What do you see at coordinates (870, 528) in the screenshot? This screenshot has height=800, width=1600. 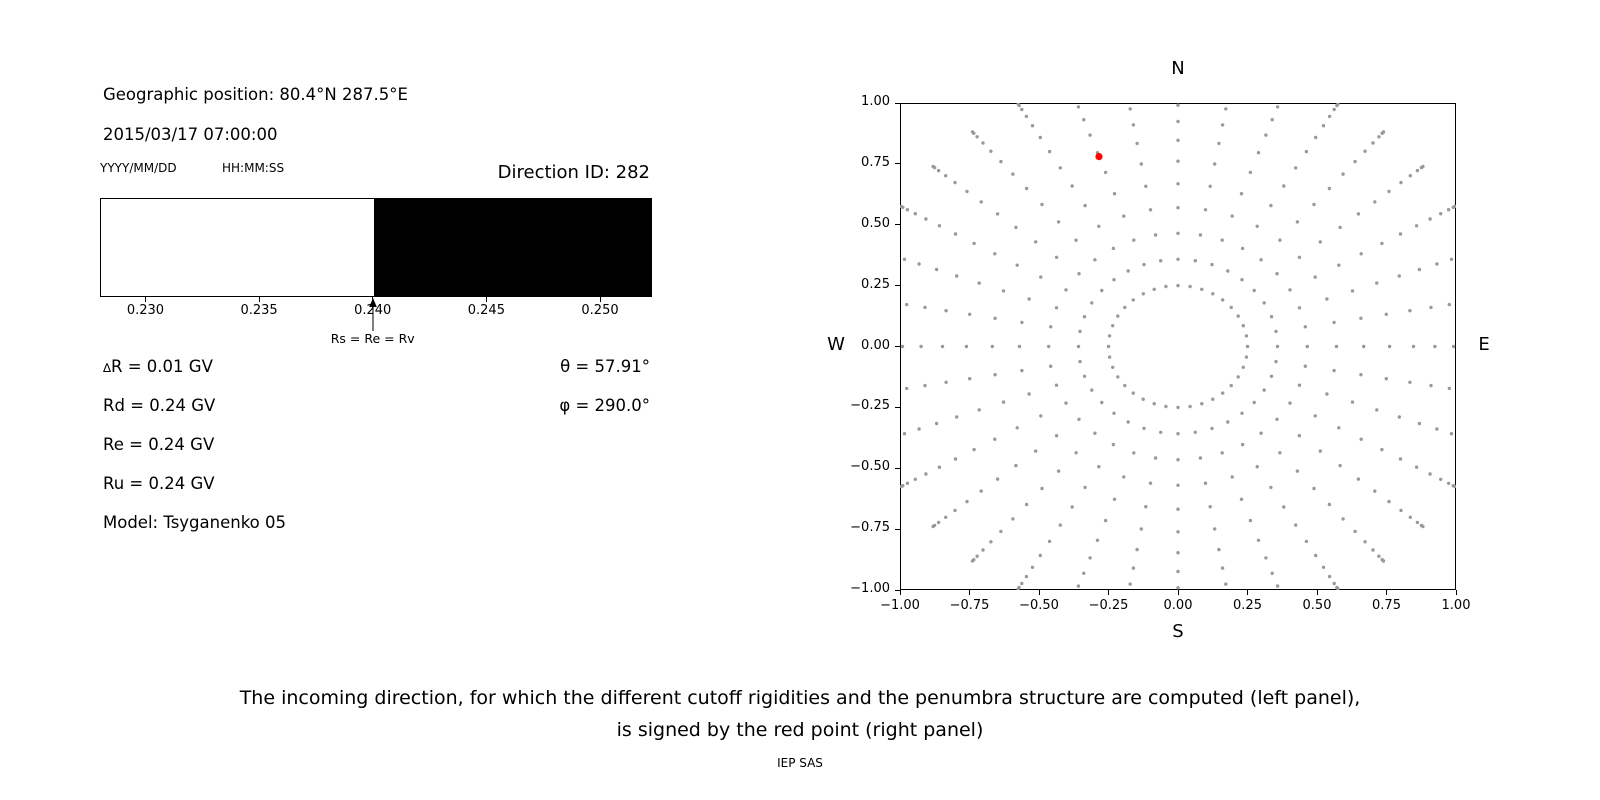 I see `y-tick-label: −0.75` at bounding box center [870, 528].